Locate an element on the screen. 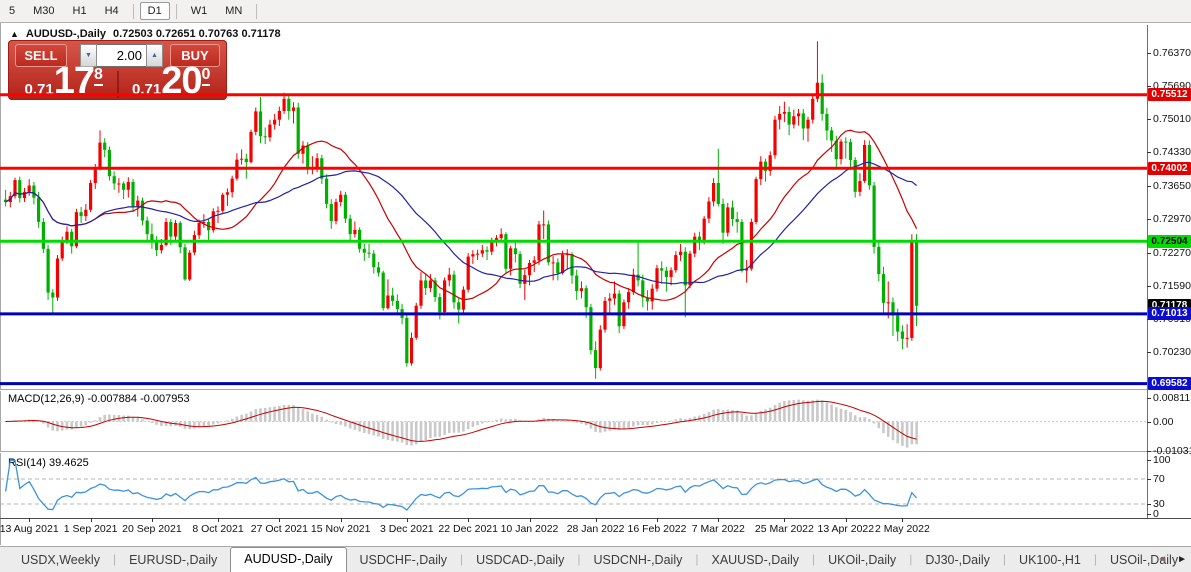  macd-indicator-label: MACD(12,26,9) -0.007884 -0.007953 is located at coordinates (99, 399).